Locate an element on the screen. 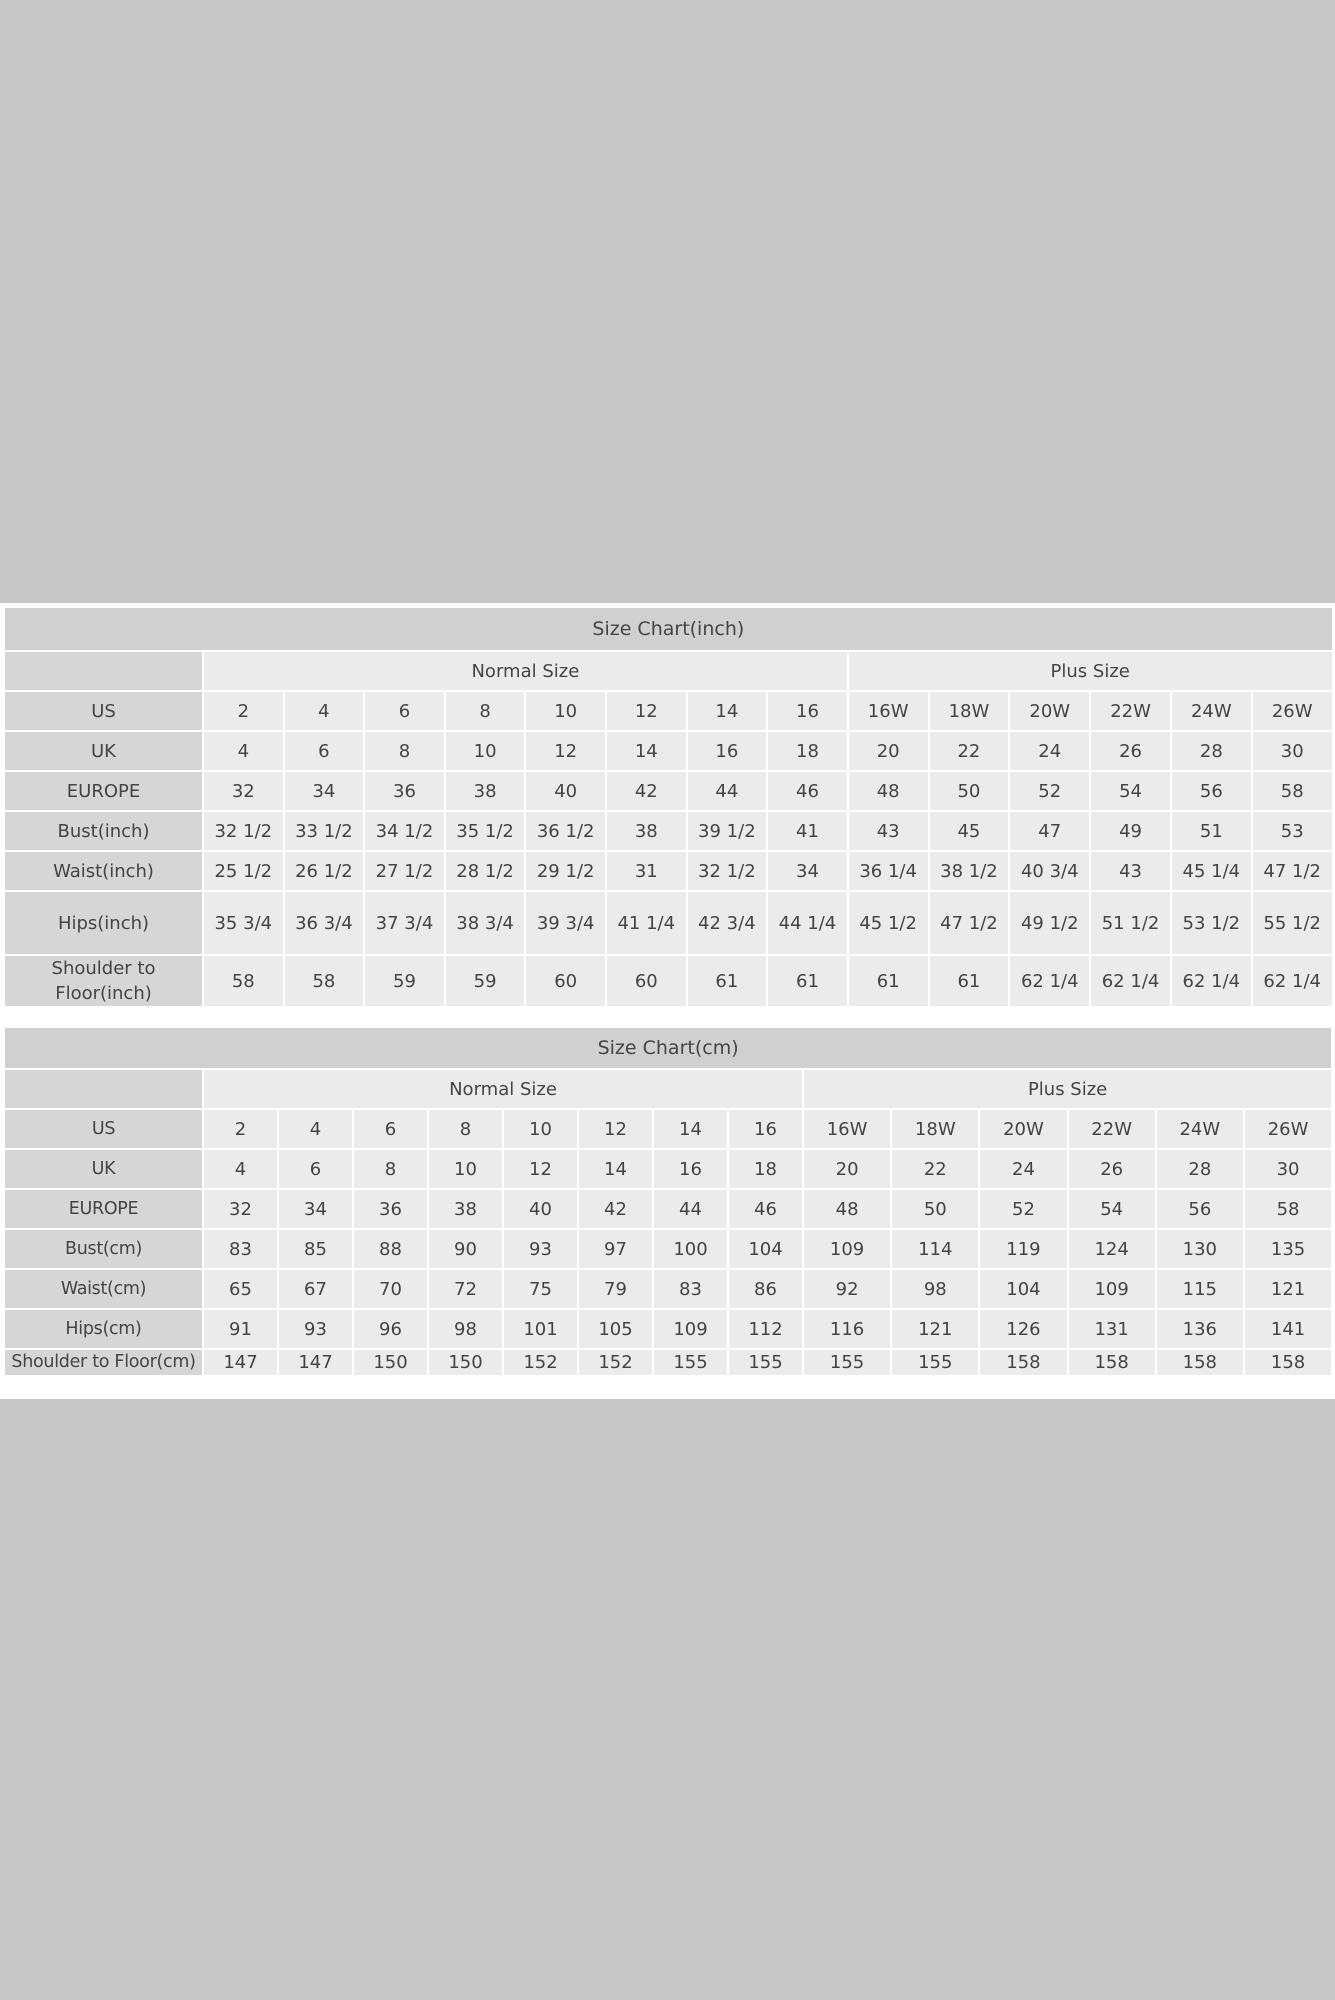 This screenshot has width=1335, height=2000. size-cell: 135 is located at coordinates (1288, 1249).